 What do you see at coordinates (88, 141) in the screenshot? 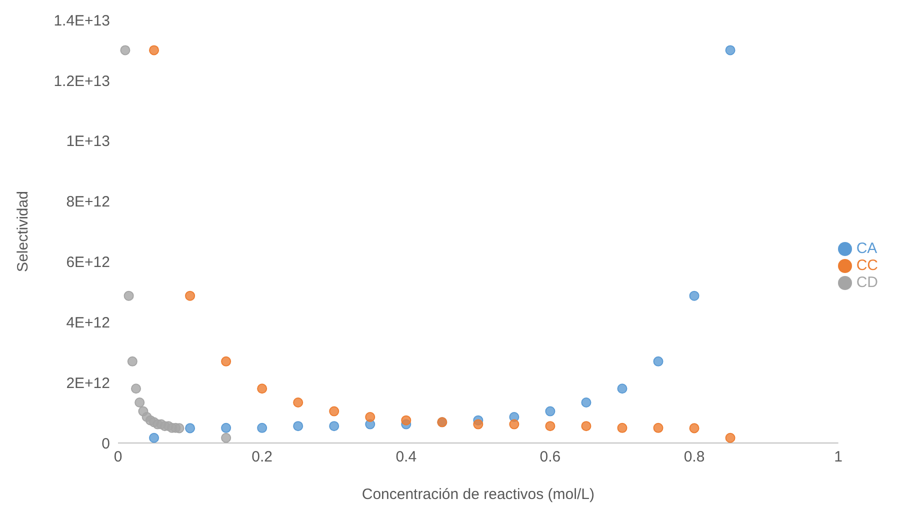
I see `y-tick-label: 1E+13` at bounding box center [88, 141].